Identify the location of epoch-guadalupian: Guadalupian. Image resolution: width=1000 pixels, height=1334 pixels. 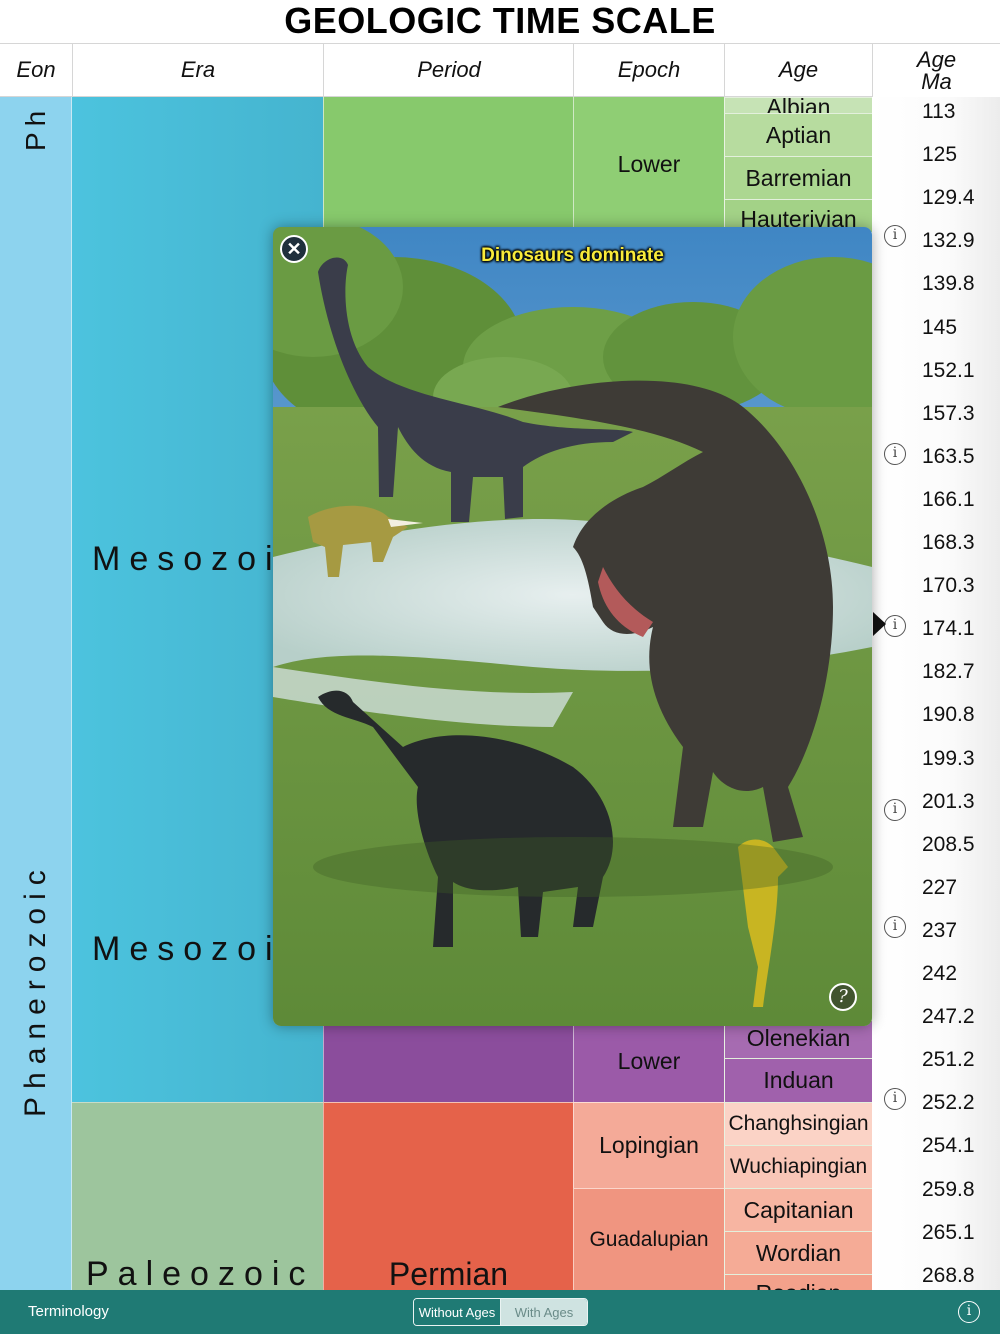
(648, 1239).